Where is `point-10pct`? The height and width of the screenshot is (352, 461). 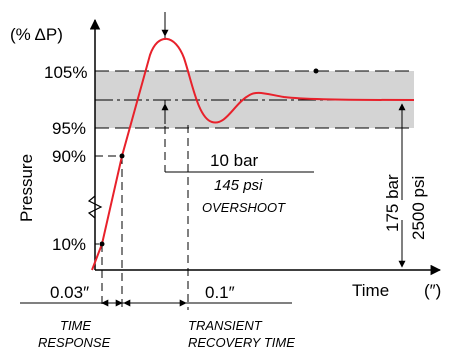
point-10pct is located at coordinates (102, 244).